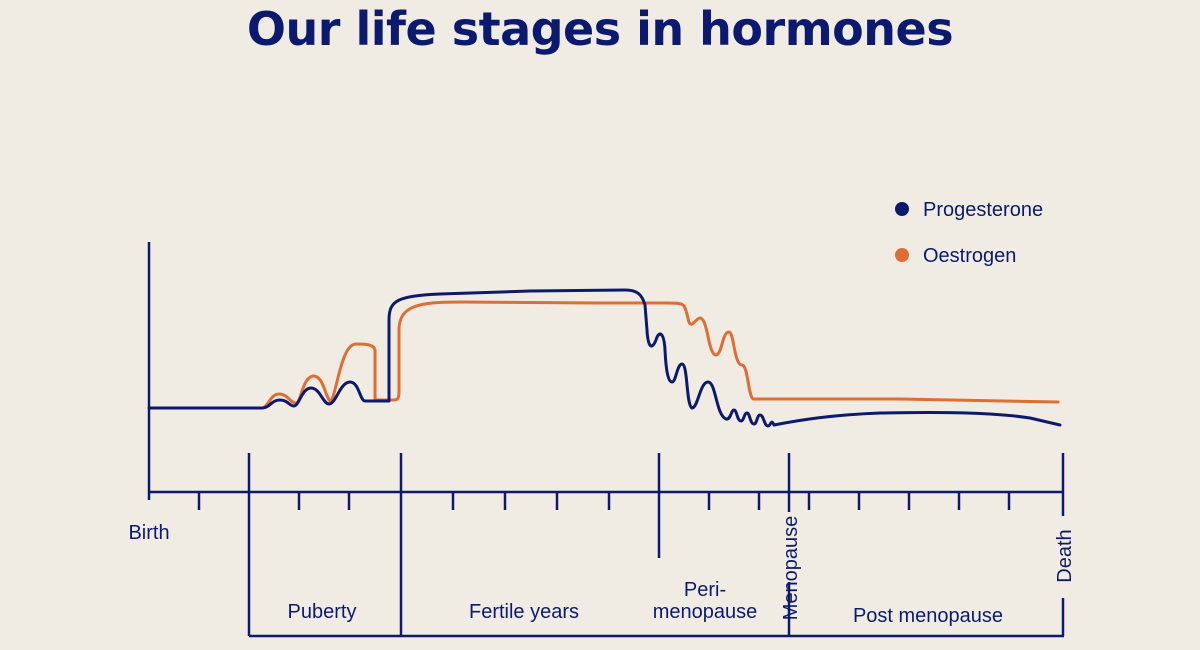 Image resolution: width=1200 pixels, height=650 pixels. I want to click on stage-label-peri-line1: Peri-, so click(705, 590).